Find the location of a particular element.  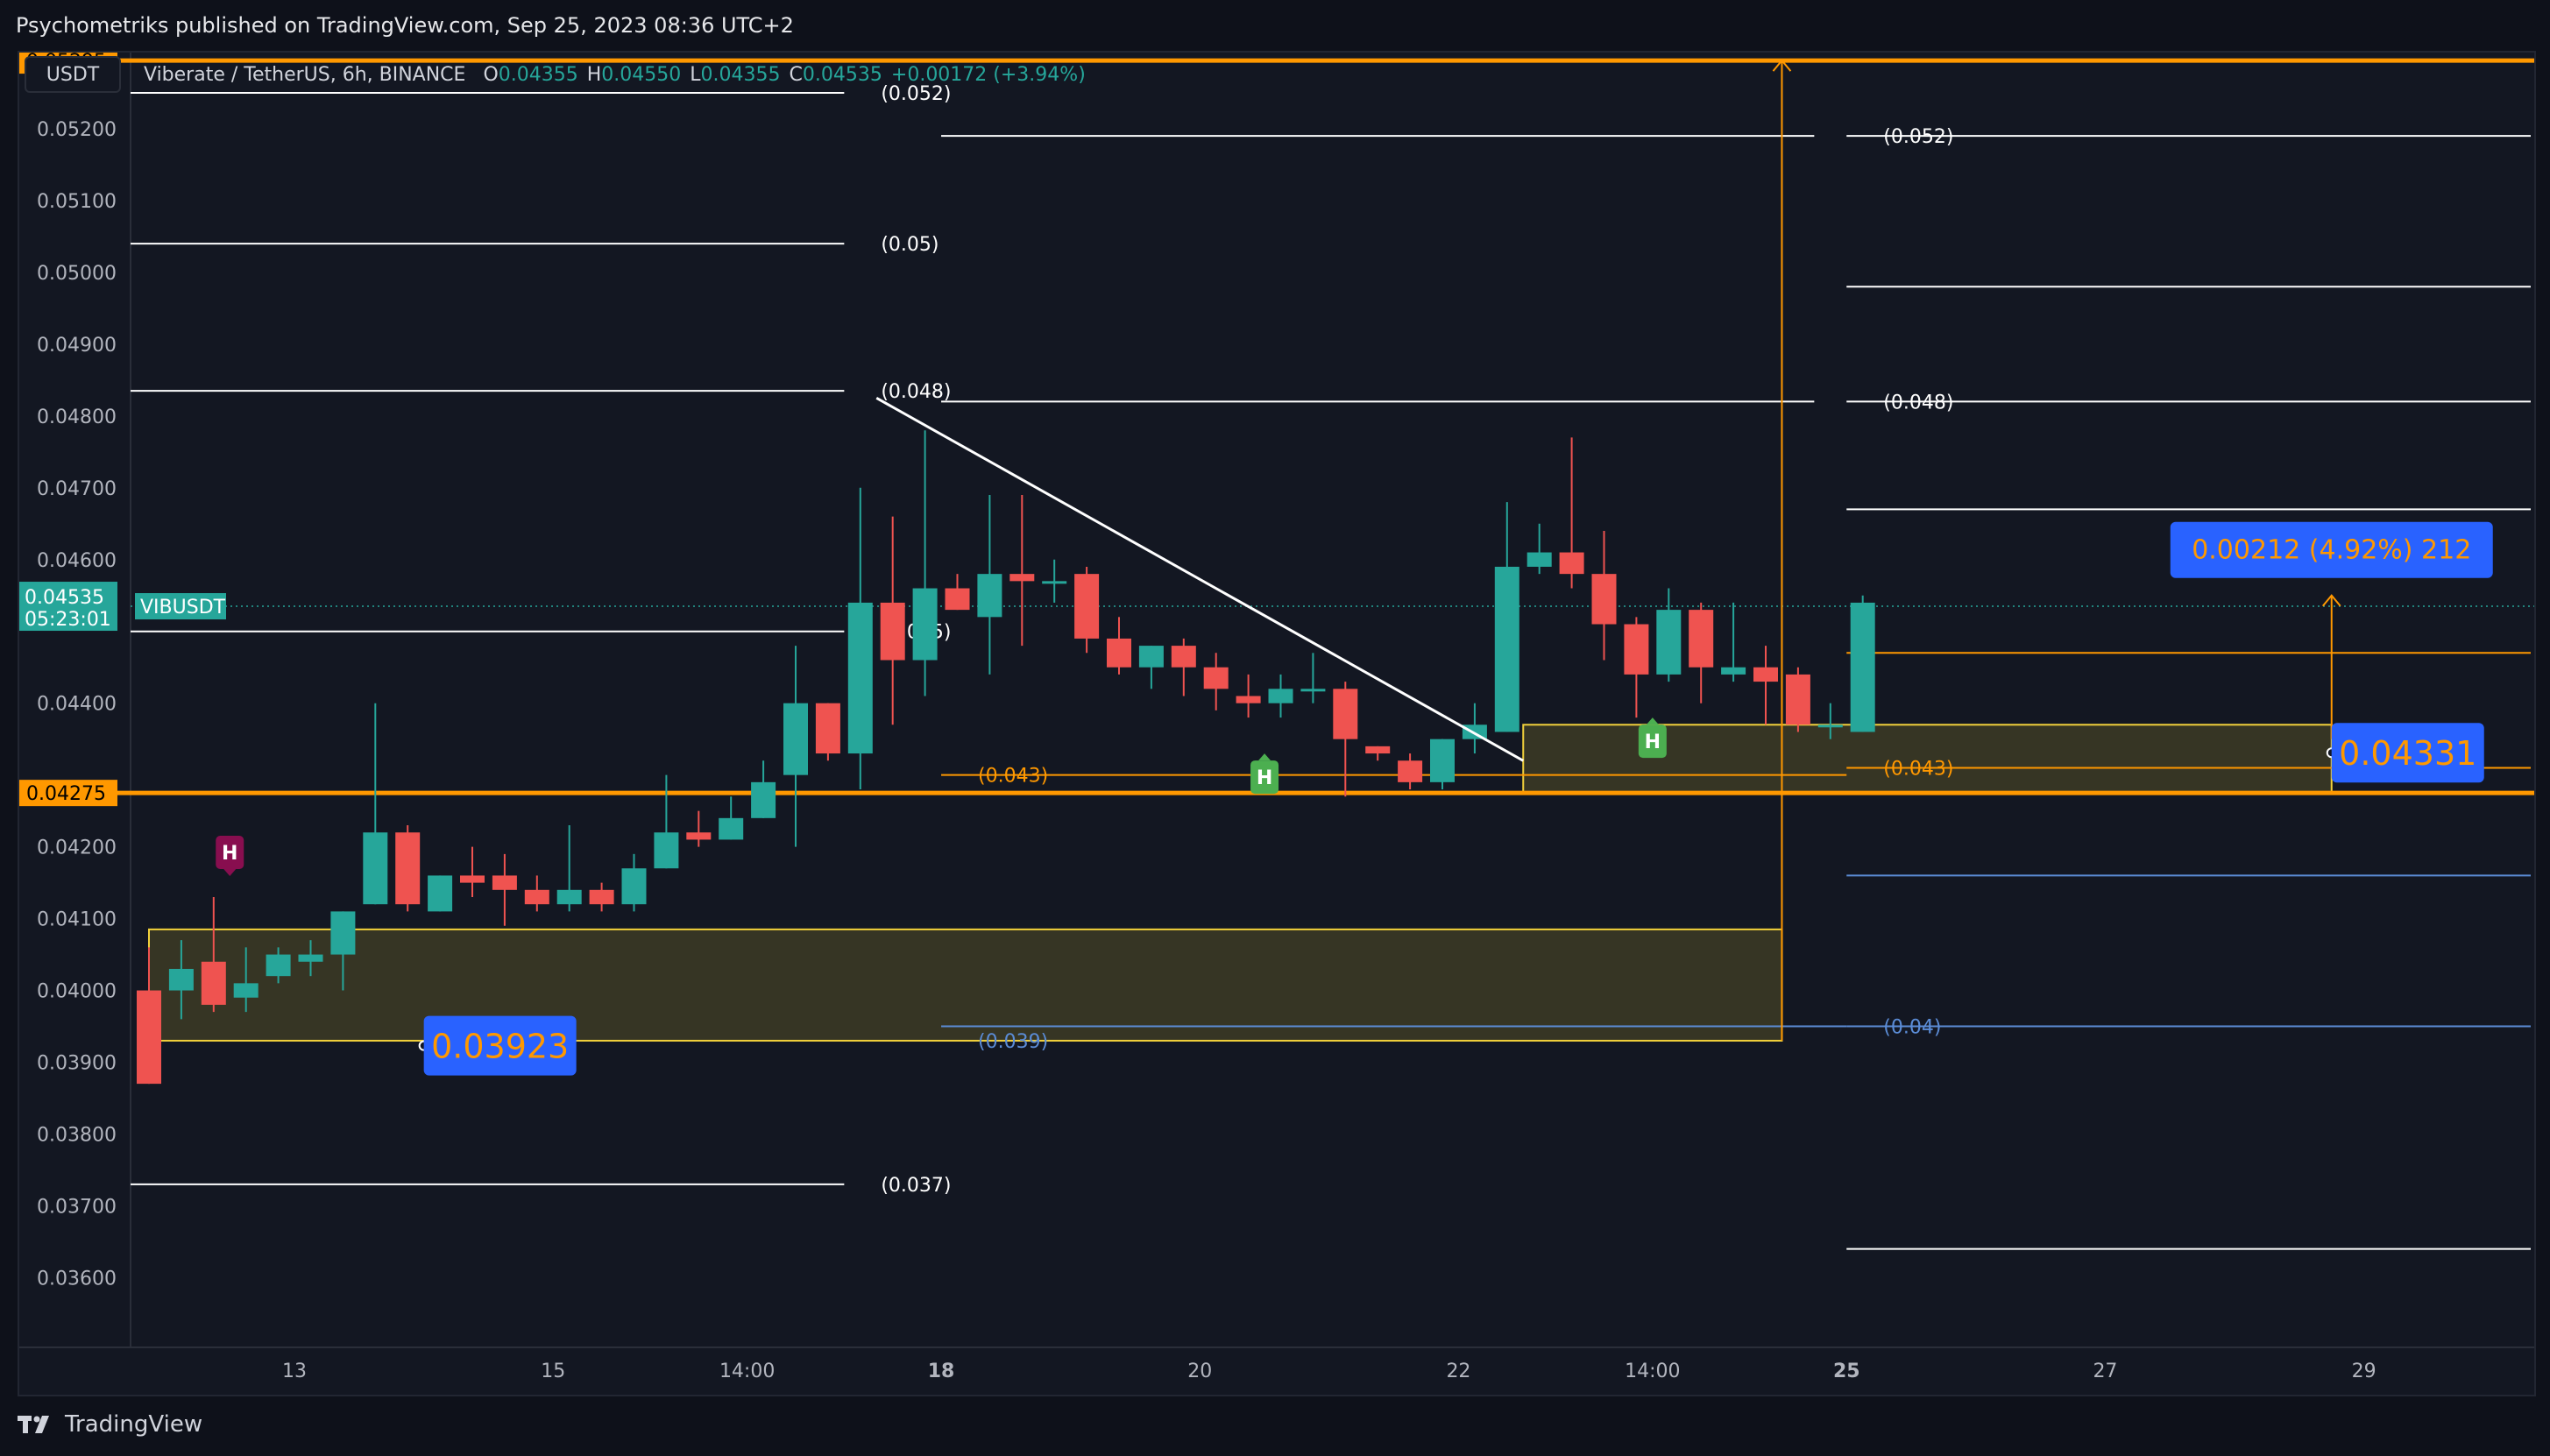

y-tick-label: 0.04000 is located at coordinates (77, 992).